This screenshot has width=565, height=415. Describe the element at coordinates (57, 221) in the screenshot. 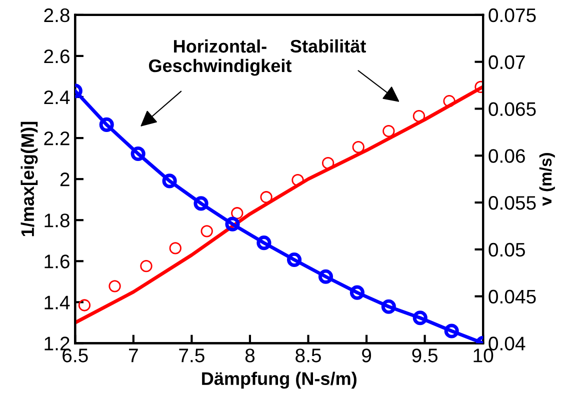

I see `y-tick-label: 1.8` at that location.